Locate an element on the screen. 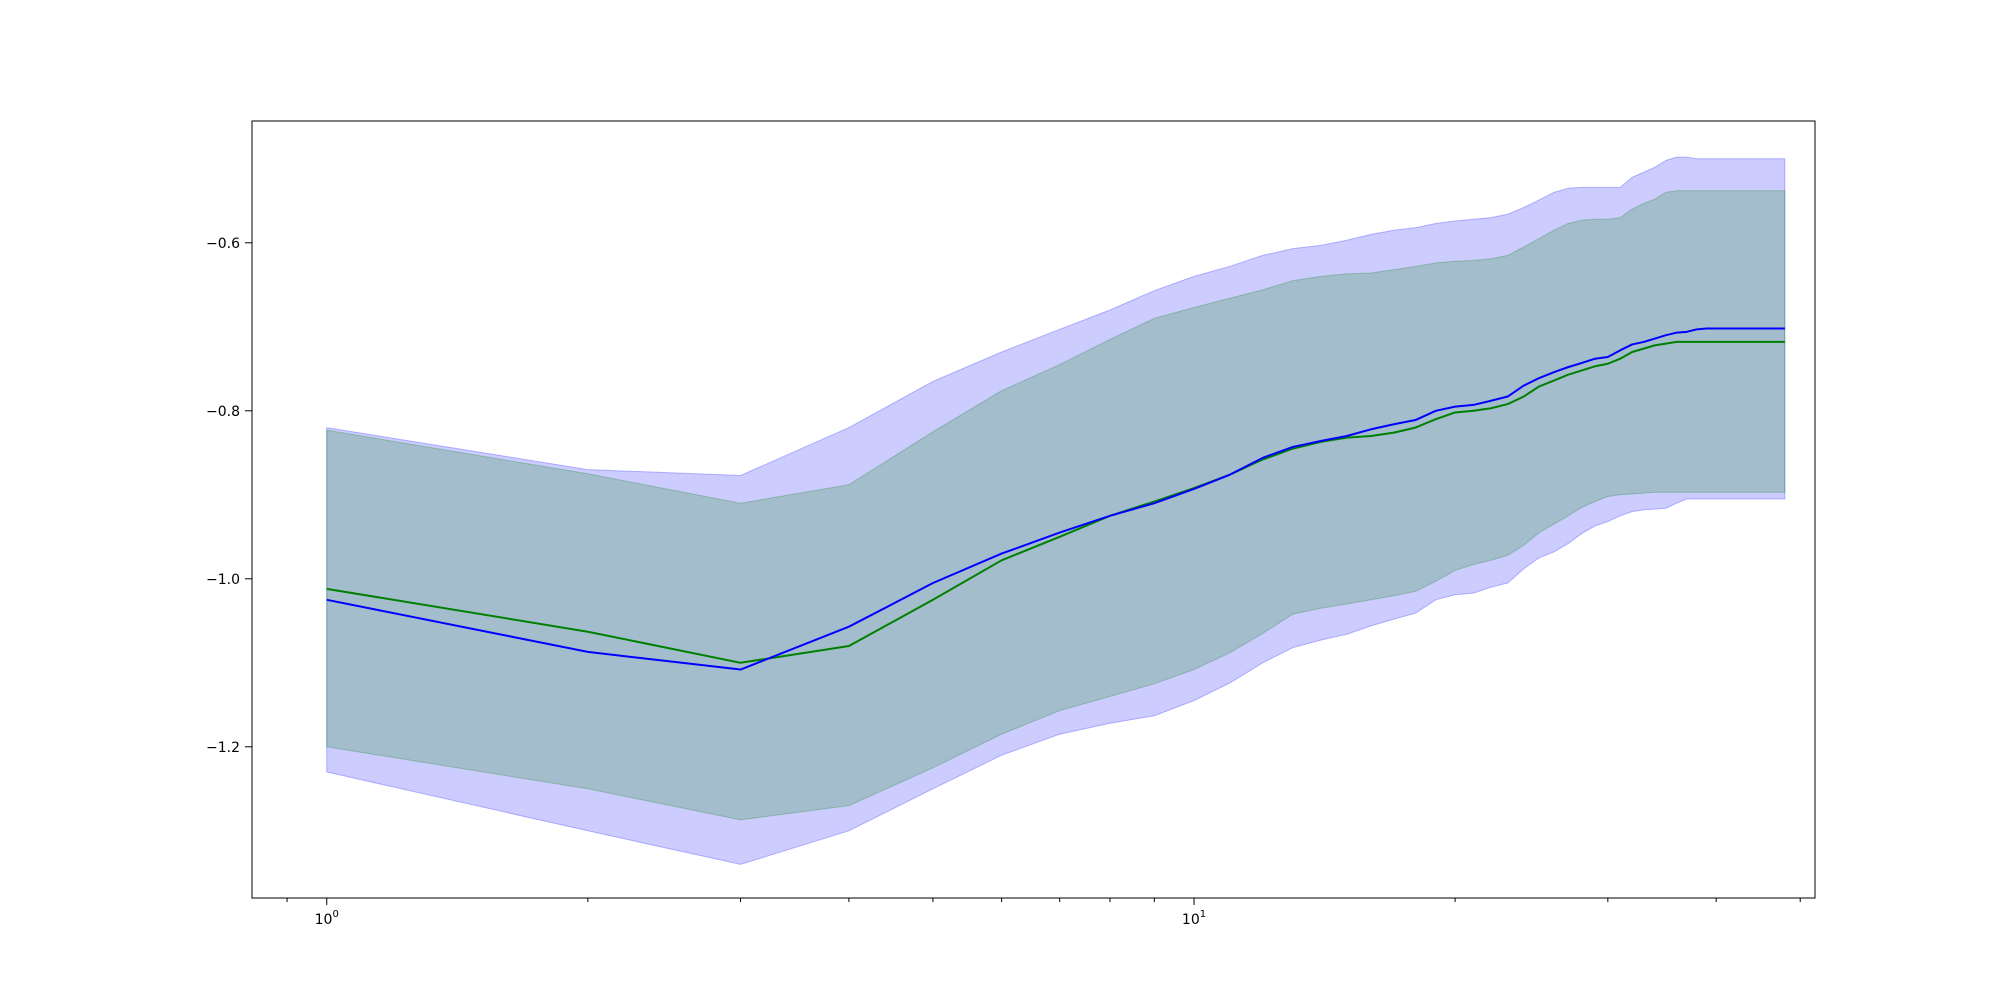 Image resolution: width=2000 pixels, height=1000 pixels. y-tick-label: −0.6 is located at coordinates (223, 244).